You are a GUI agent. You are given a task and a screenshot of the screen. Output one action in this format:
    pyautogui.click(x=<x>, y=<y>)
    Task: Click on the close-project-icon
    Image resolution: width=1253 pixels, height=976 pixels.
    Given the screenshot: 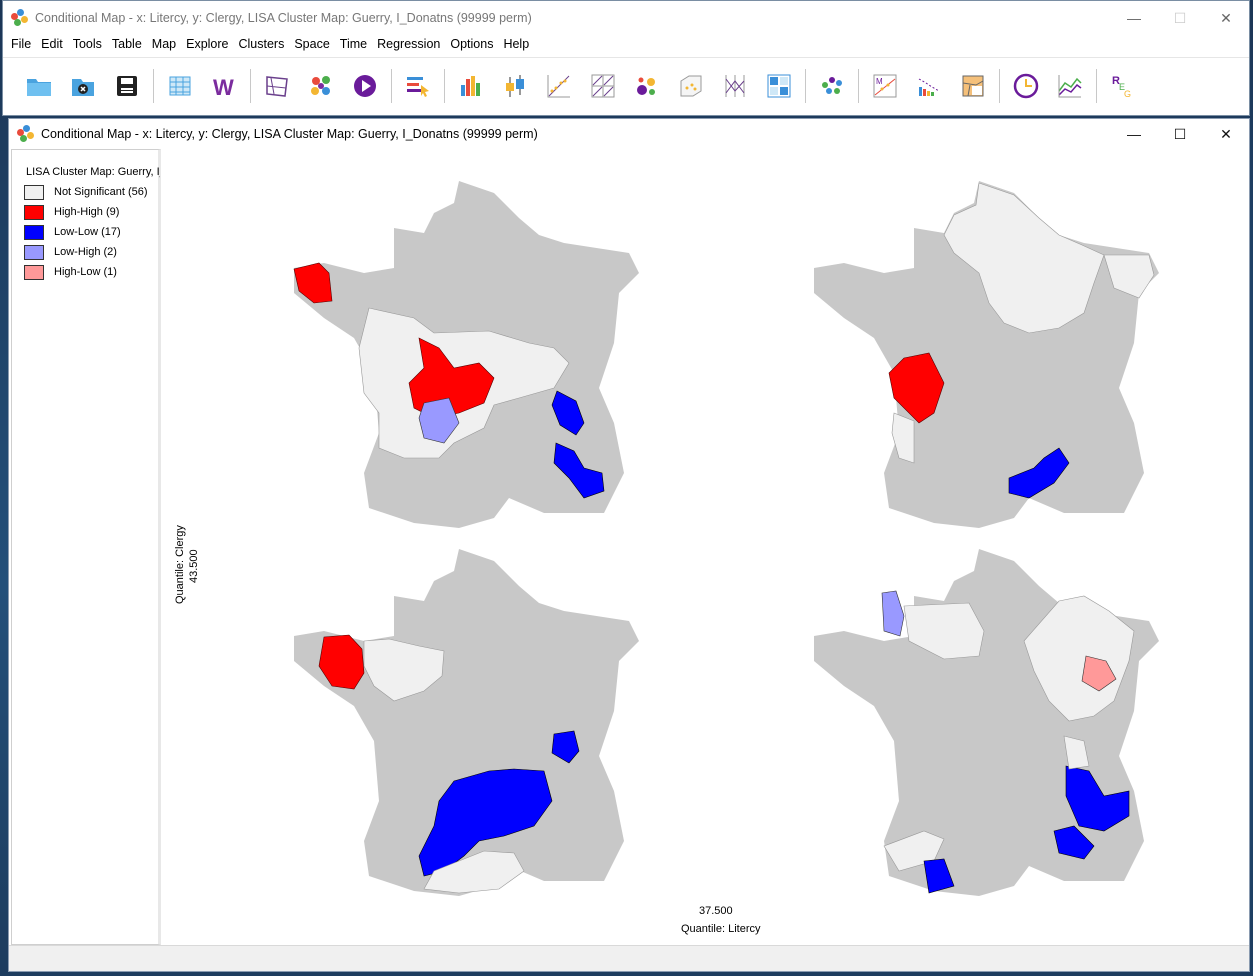 What is the action you would take?
    pyautogui.click(x=83, y=86)
    